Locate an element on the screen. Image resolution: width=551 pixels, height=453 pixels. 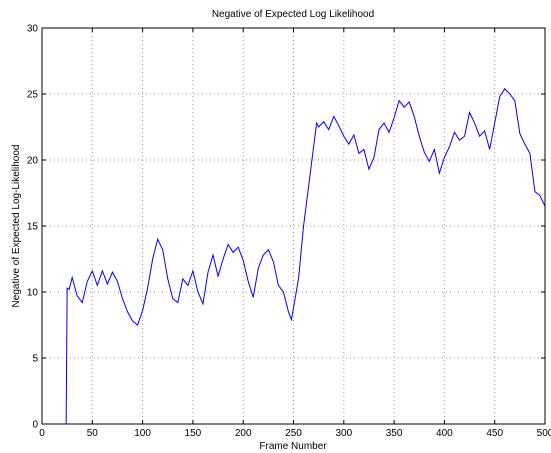
x-tick-label: 150 is located at coordinates (193, 433).